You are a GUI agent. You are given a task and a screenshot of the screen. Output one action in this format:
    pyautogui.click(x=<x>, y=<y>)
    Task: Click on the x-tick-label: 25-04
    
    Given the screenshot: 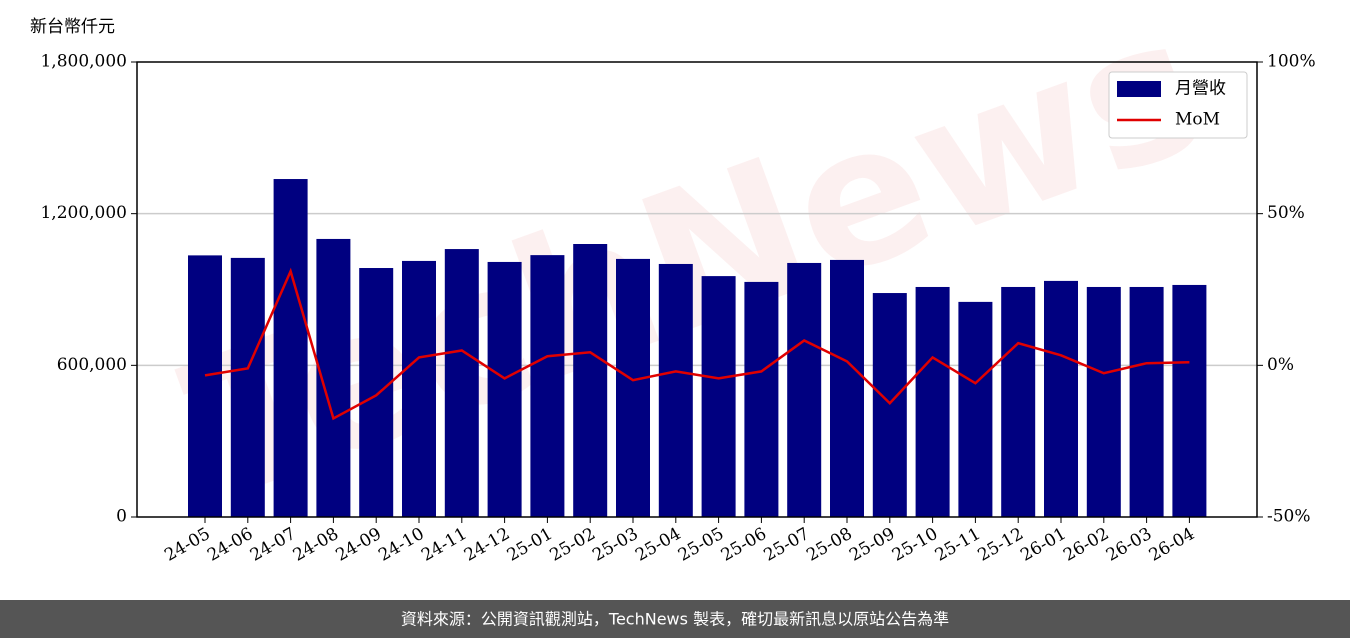 What is the action you would take?
    pyautogui.click(x=658, y=545)
    